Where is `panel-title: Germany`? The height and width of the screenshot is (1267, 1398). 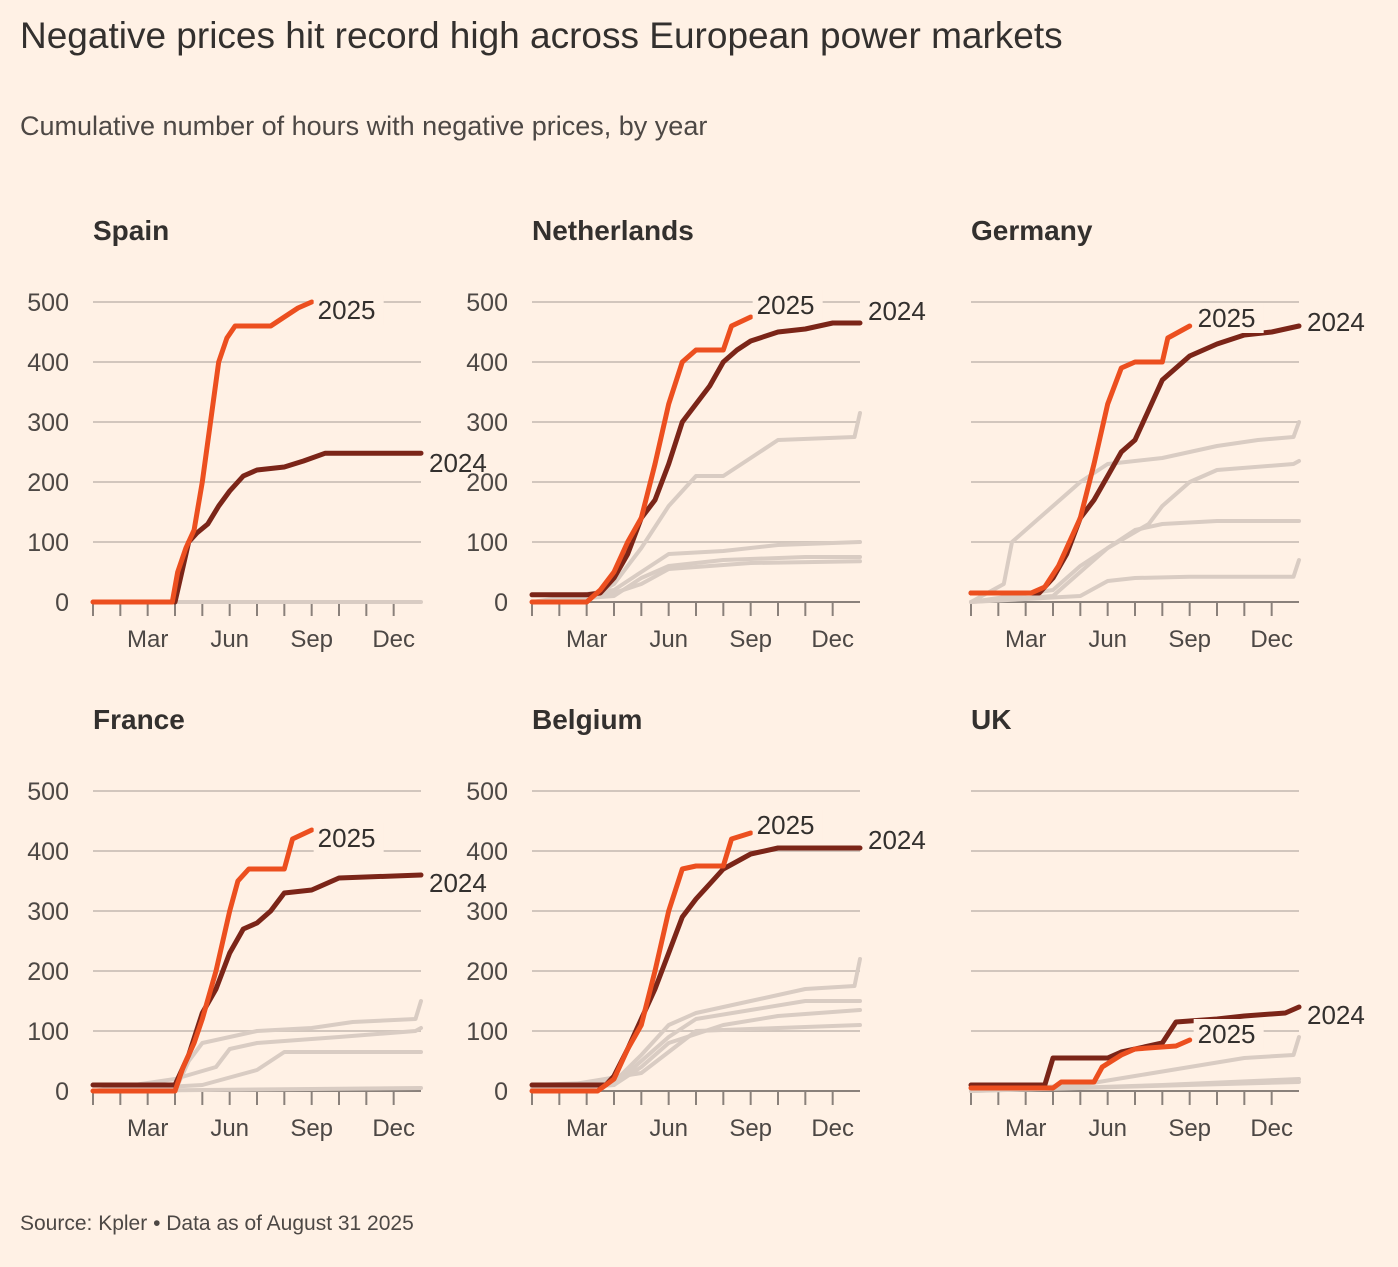 panel-title: Germany is located at coordinates (1032, 230).